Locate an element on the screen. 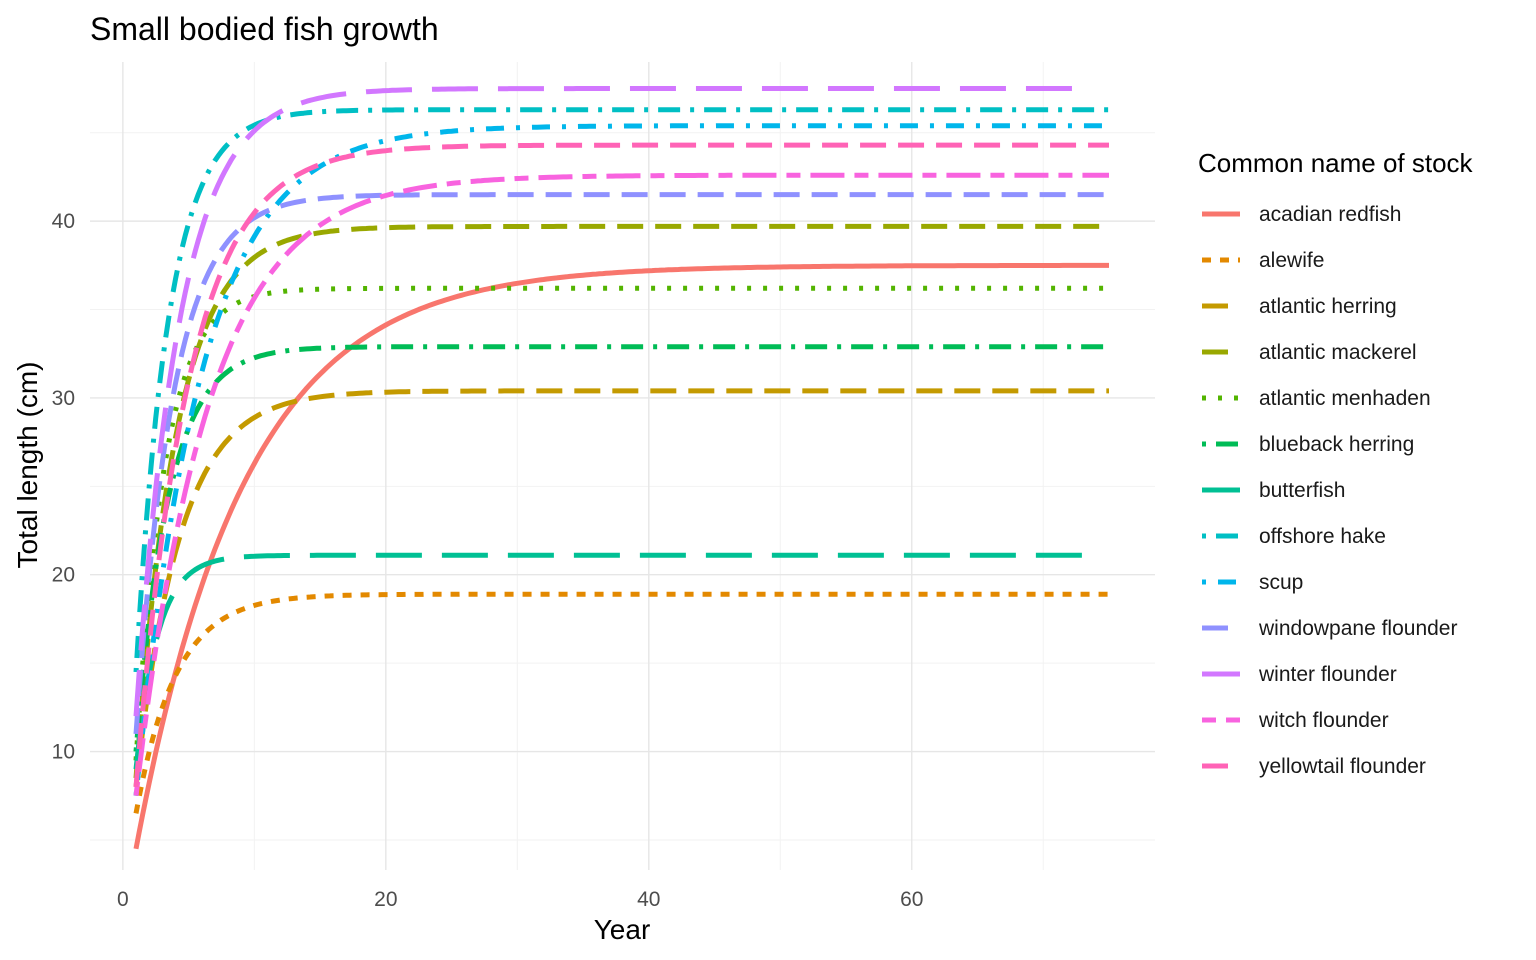  y-tick-label: 10 is located at coordinates (63, 752).